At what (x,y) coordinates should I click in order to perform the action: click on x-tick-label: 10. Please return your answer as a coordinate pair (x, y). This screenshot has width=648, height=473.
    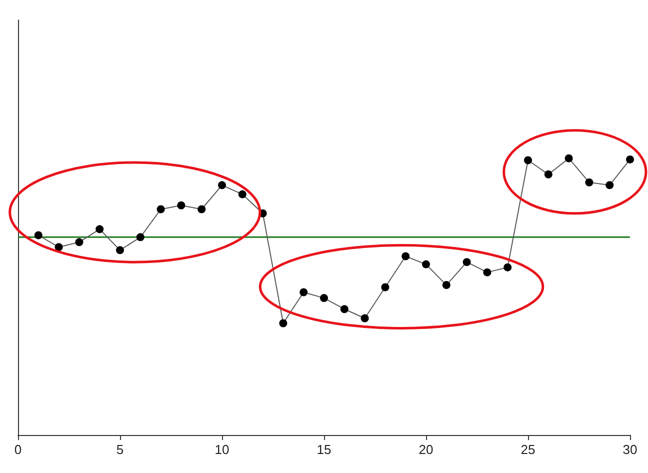
    Looking at the image, I should click on (222, 449).